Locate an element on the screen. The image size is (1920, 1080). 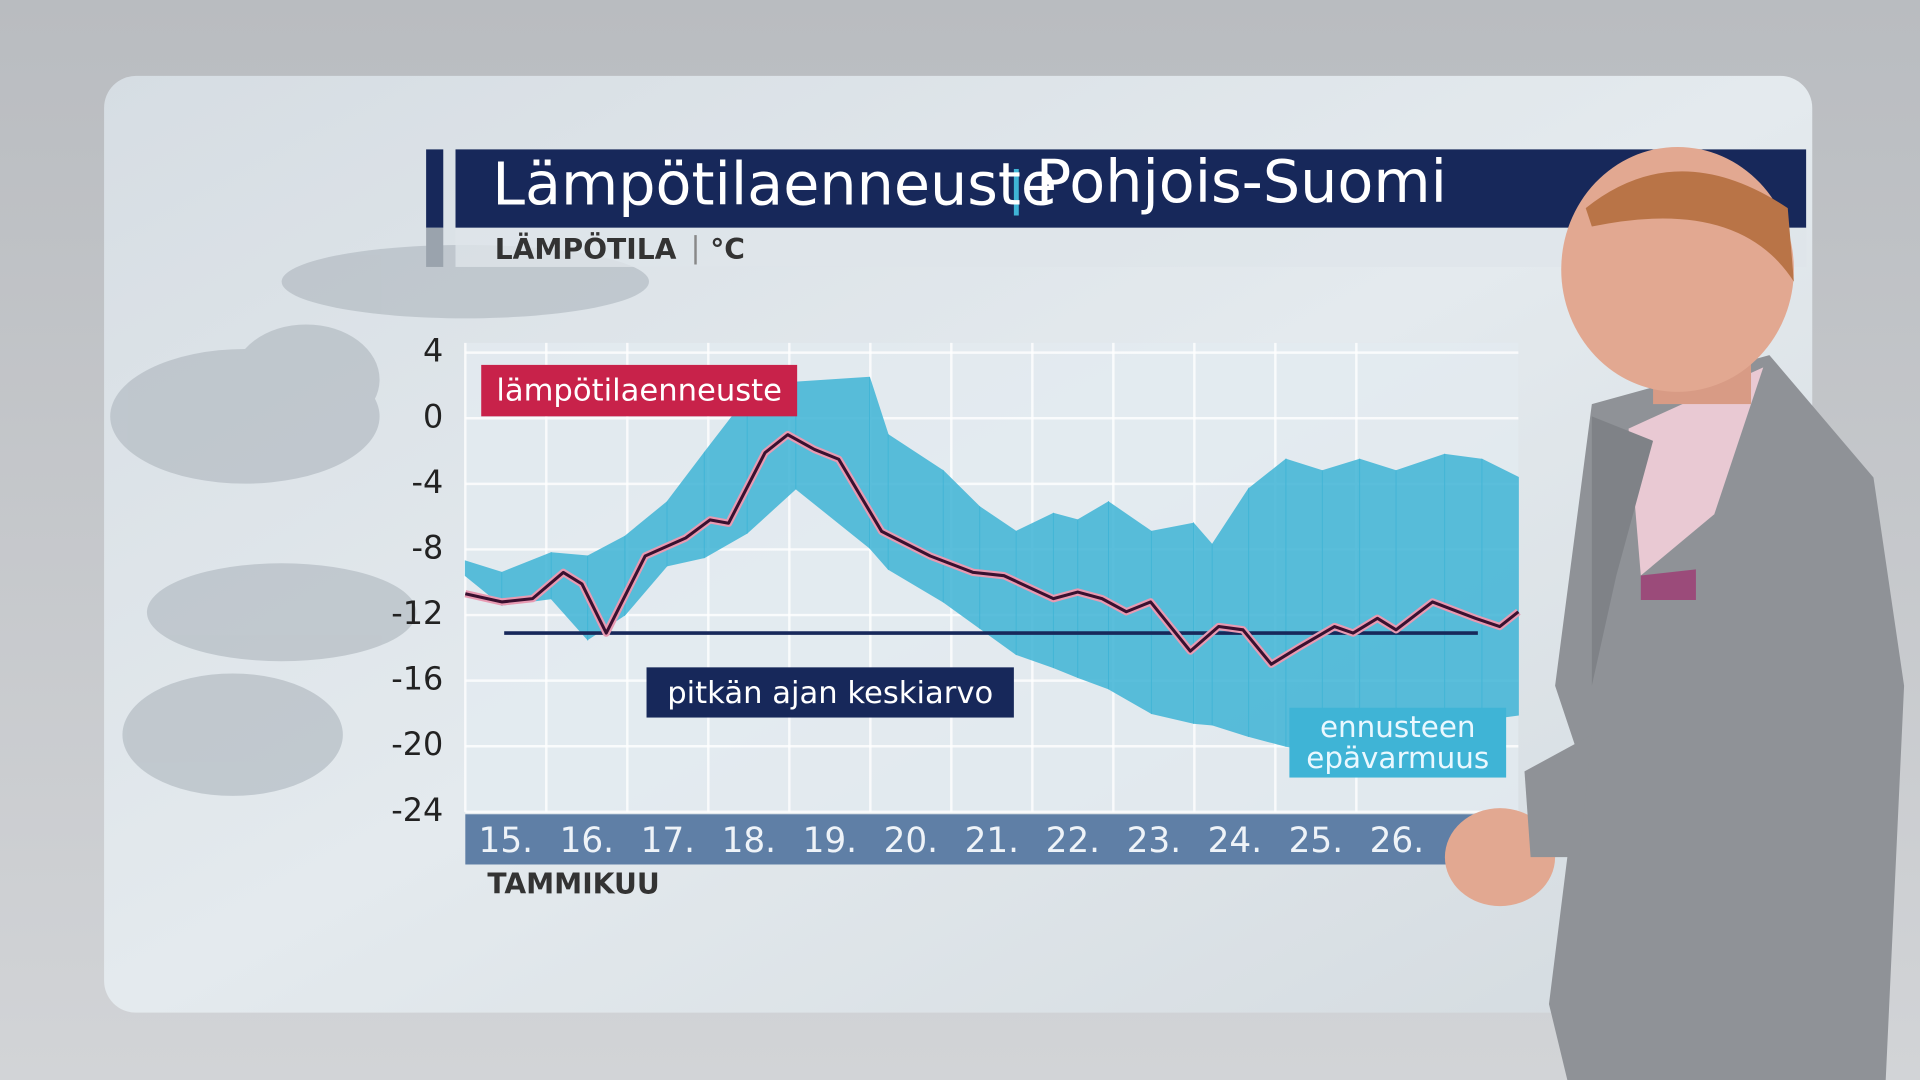
x-tick-label: 17. is located at coordinates (668, 841).